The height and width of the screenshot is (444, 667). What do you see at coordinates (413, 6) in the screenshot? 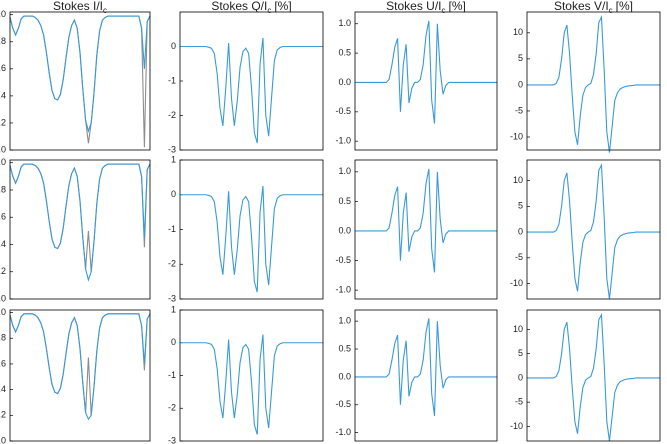
I see `title-main: Stokes U/I` at bounding box center [413, 6].